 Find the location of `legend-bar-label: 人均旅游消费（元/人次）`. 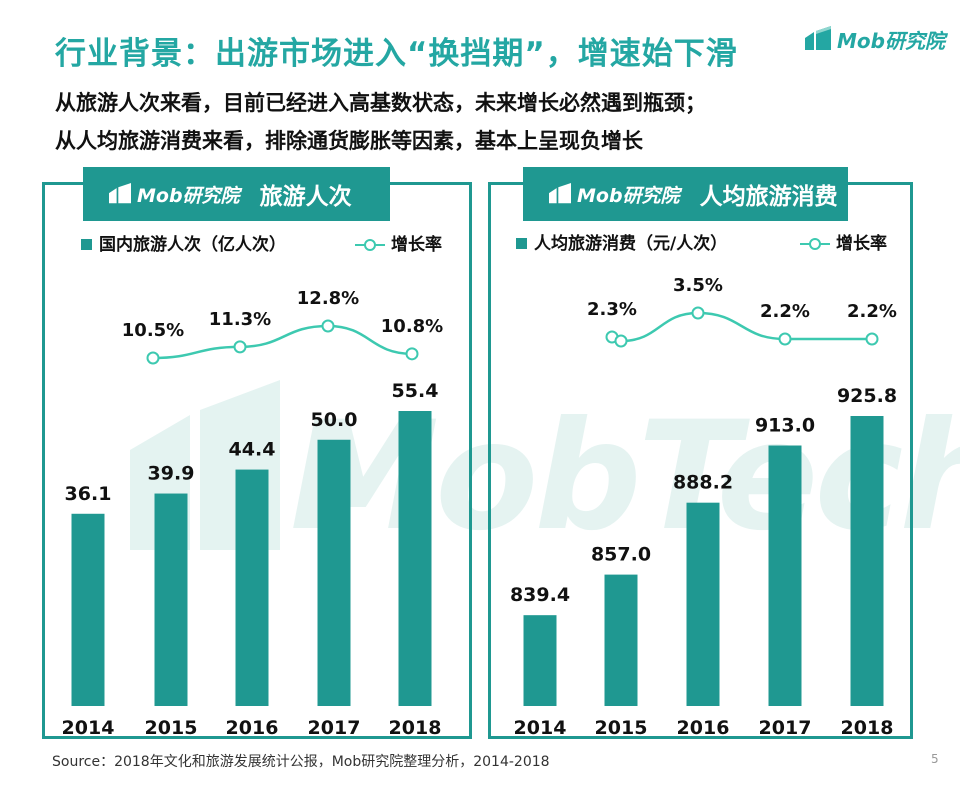

legend-bar-label: 人均旅游消费（元/人次） is located at coordinates (630, 243).